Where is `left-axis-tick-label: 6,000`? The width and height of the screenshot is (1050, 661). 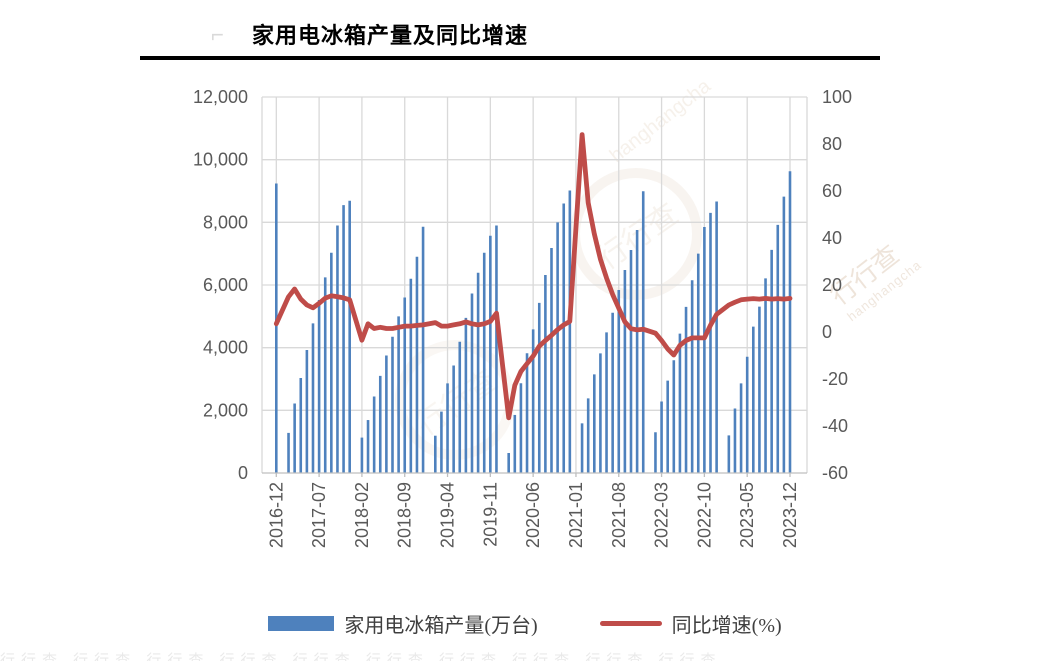 left-axis-tick-label: 6,000 is located at coordinates (225, 285).